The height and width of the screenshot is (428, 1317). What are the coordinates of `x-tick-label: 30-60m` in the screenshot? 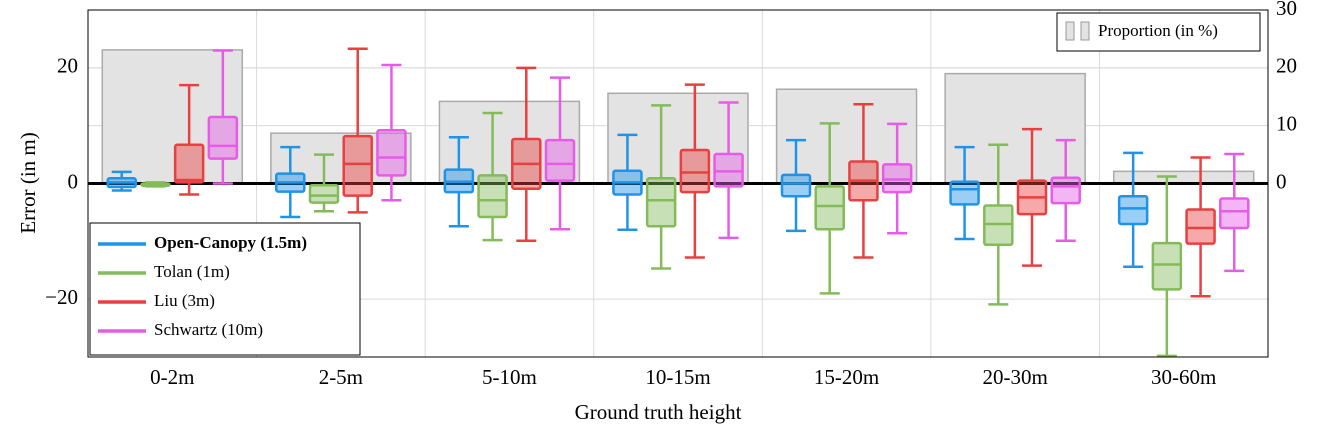 It's located at (1183, 377).